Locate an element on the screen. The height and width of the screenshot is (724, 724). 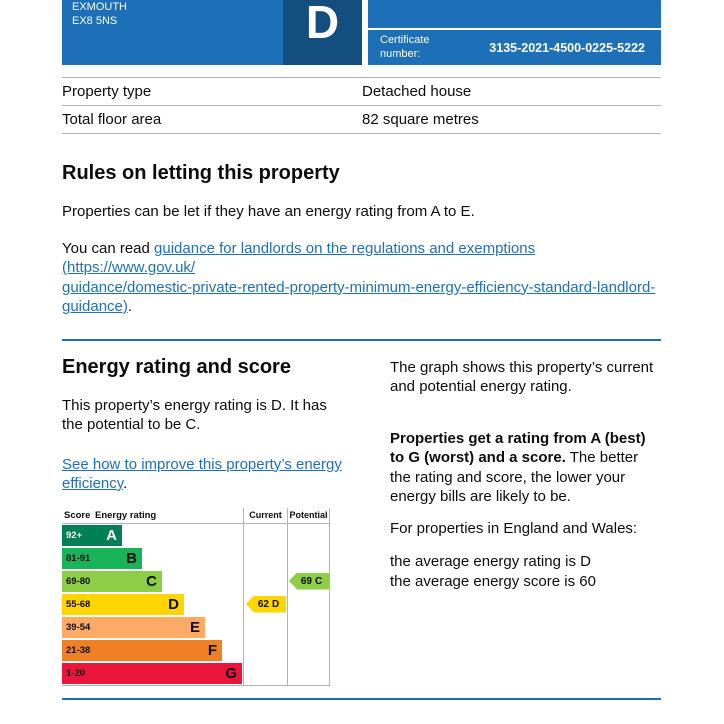
guidance-suffix: . is located at coordinates (130, 306).